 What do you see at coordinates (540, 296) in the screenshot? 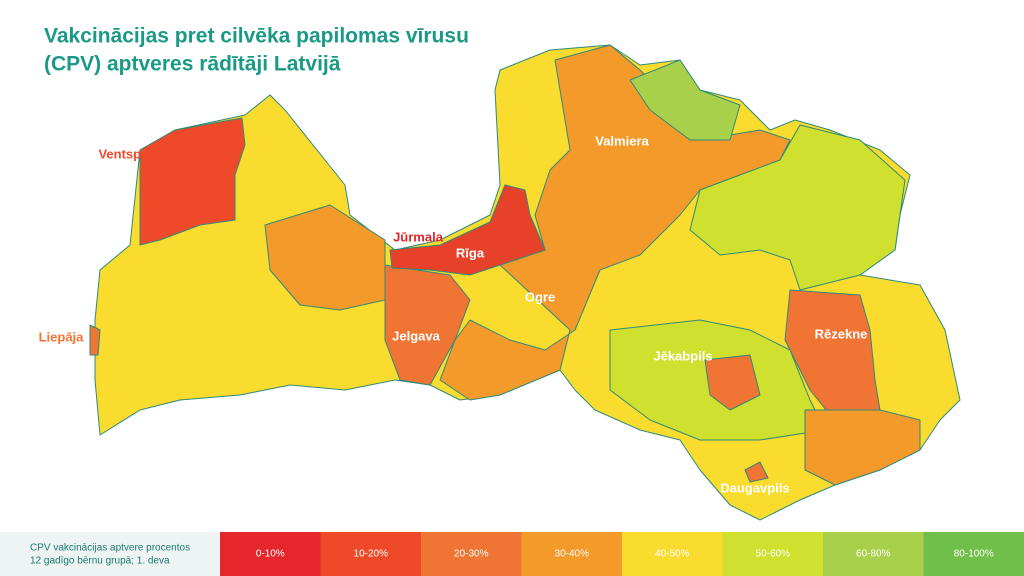
I see `city-label: Ogre` at bounding box center [540, 296].